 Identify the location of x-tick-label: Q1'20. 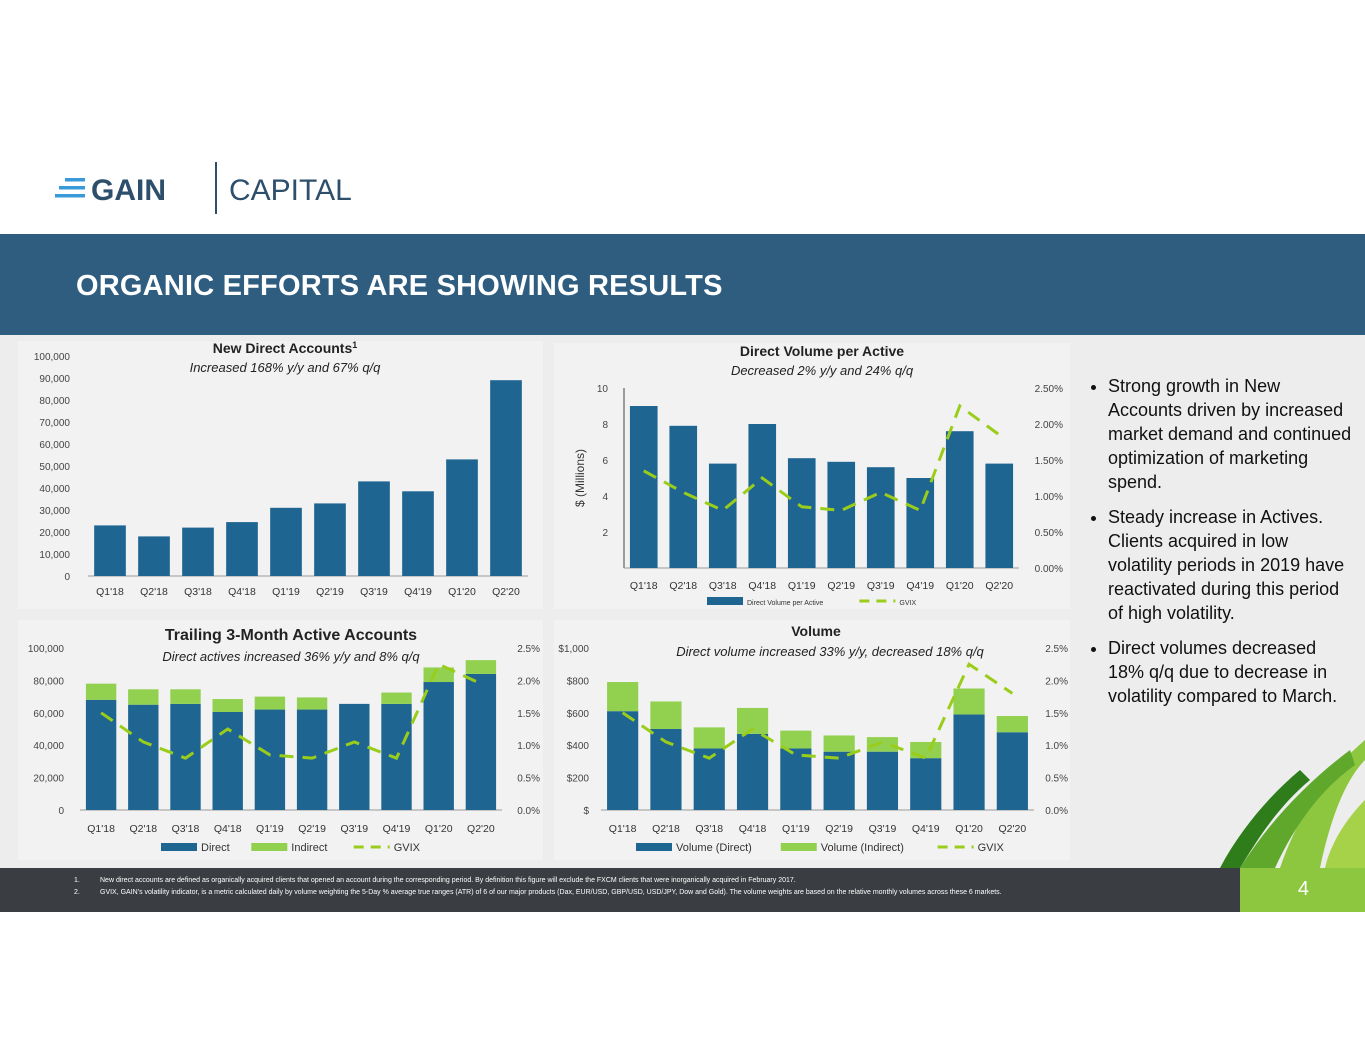
(439, 829).